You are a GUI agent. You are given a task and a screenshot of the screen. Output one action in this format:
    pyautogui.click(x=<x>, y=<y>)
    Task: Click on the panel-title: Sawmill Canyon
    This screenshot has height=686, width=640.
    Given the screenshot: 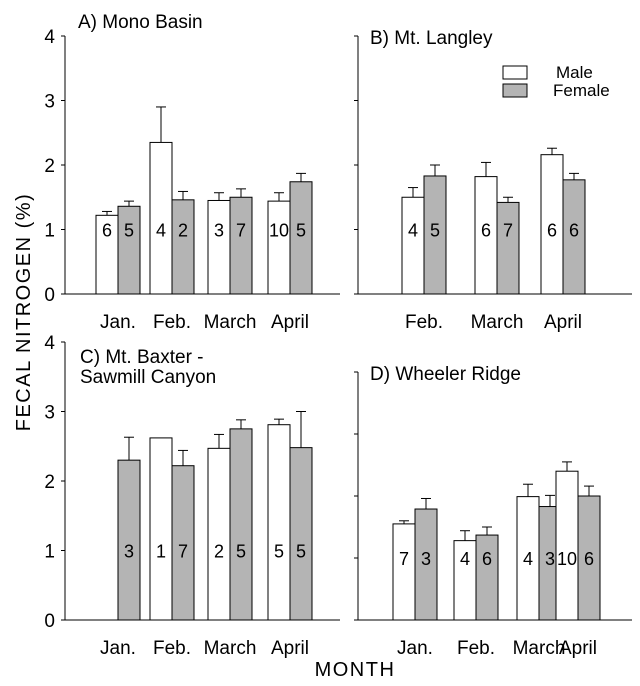 What is the action you would take?
    pyautogui.click(x=148, y=377)
    